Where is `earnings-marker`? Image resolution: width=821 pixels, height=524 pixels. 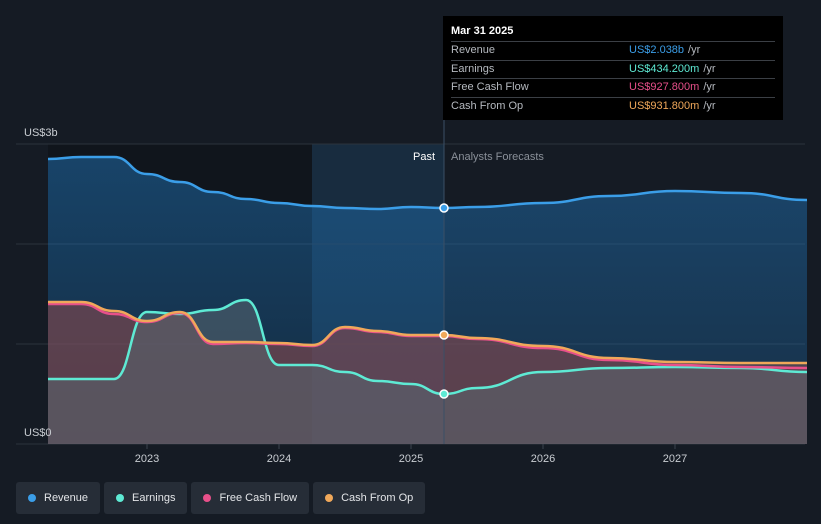
earnings-marker is located at coordinates (444, 394).